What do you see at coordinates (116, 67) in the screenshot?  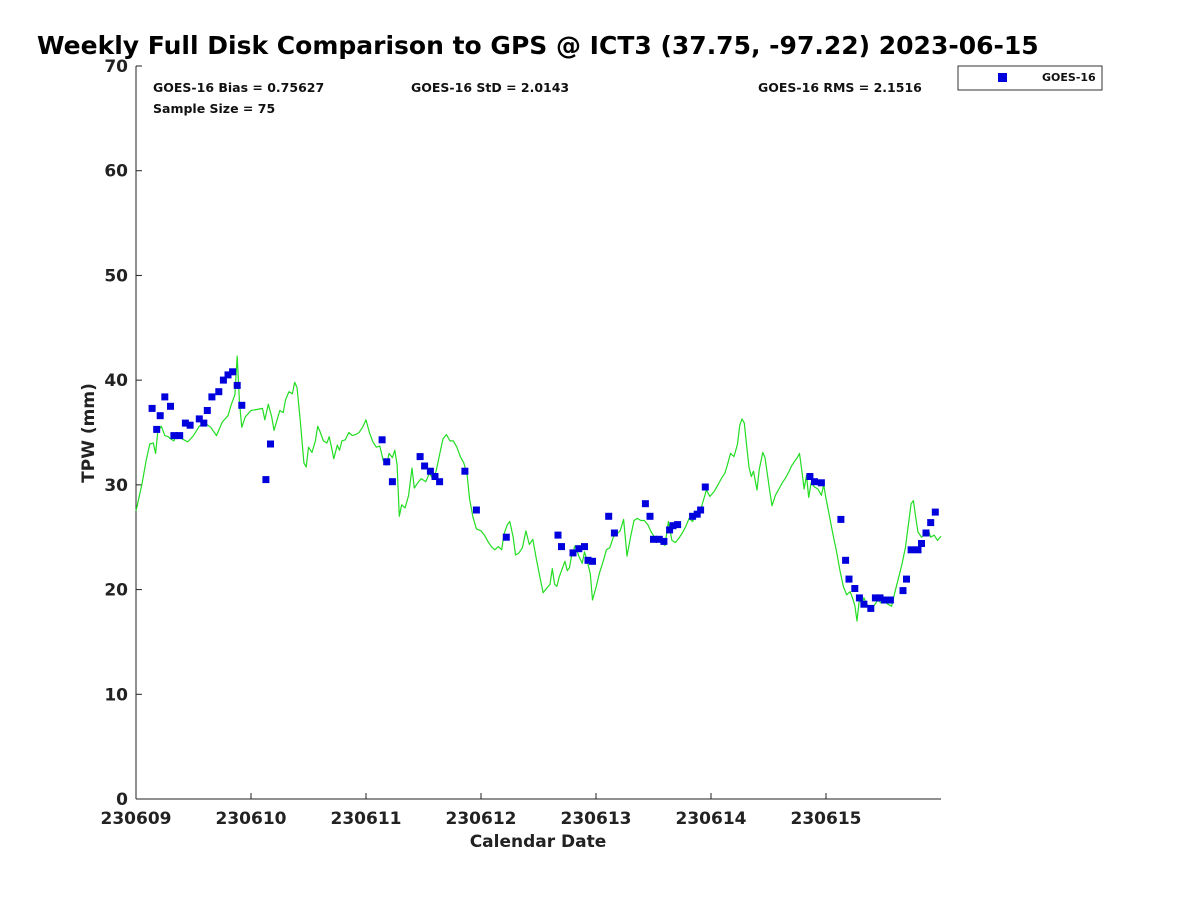 I see `y-tick-label: 70` at bounding box center [116, 67].